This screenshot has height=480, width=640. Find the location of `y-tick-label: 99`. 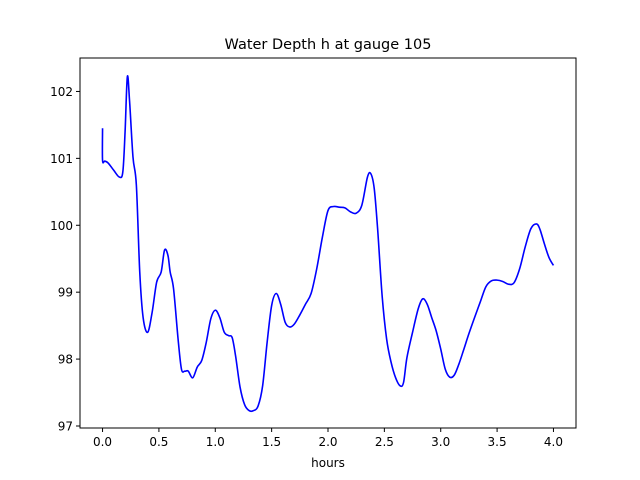

y-tick-label: 99 is located at coordinates (65, 293).